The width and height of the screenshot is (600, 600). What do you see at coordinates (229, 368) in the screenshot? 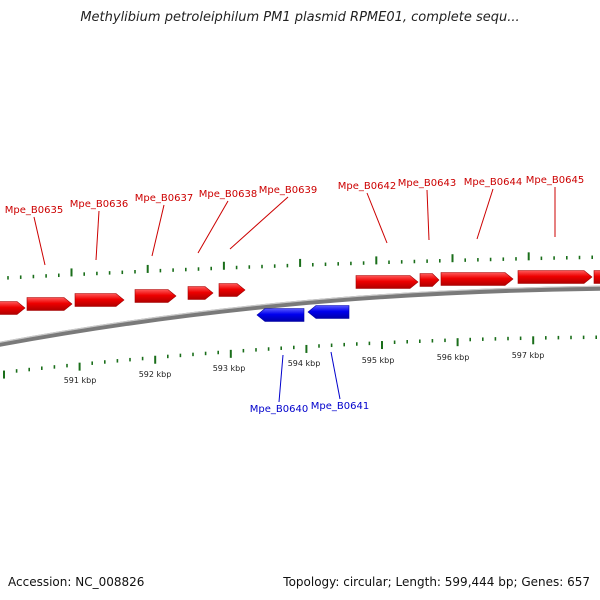
I see `scale-label: 593 kbp` at bounding box center [229, 368].